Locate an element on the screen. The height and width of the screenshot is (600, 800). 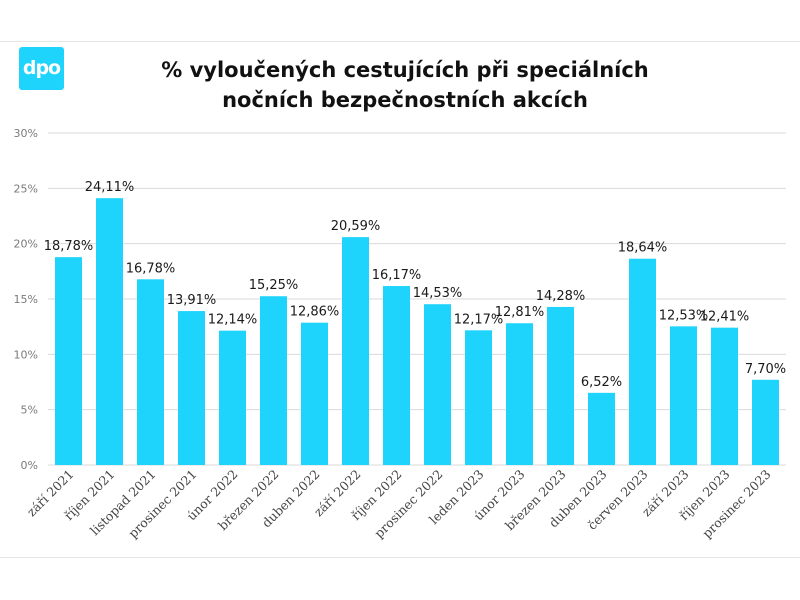
y-tick-label: 25% is located at coordinates (26, 188).